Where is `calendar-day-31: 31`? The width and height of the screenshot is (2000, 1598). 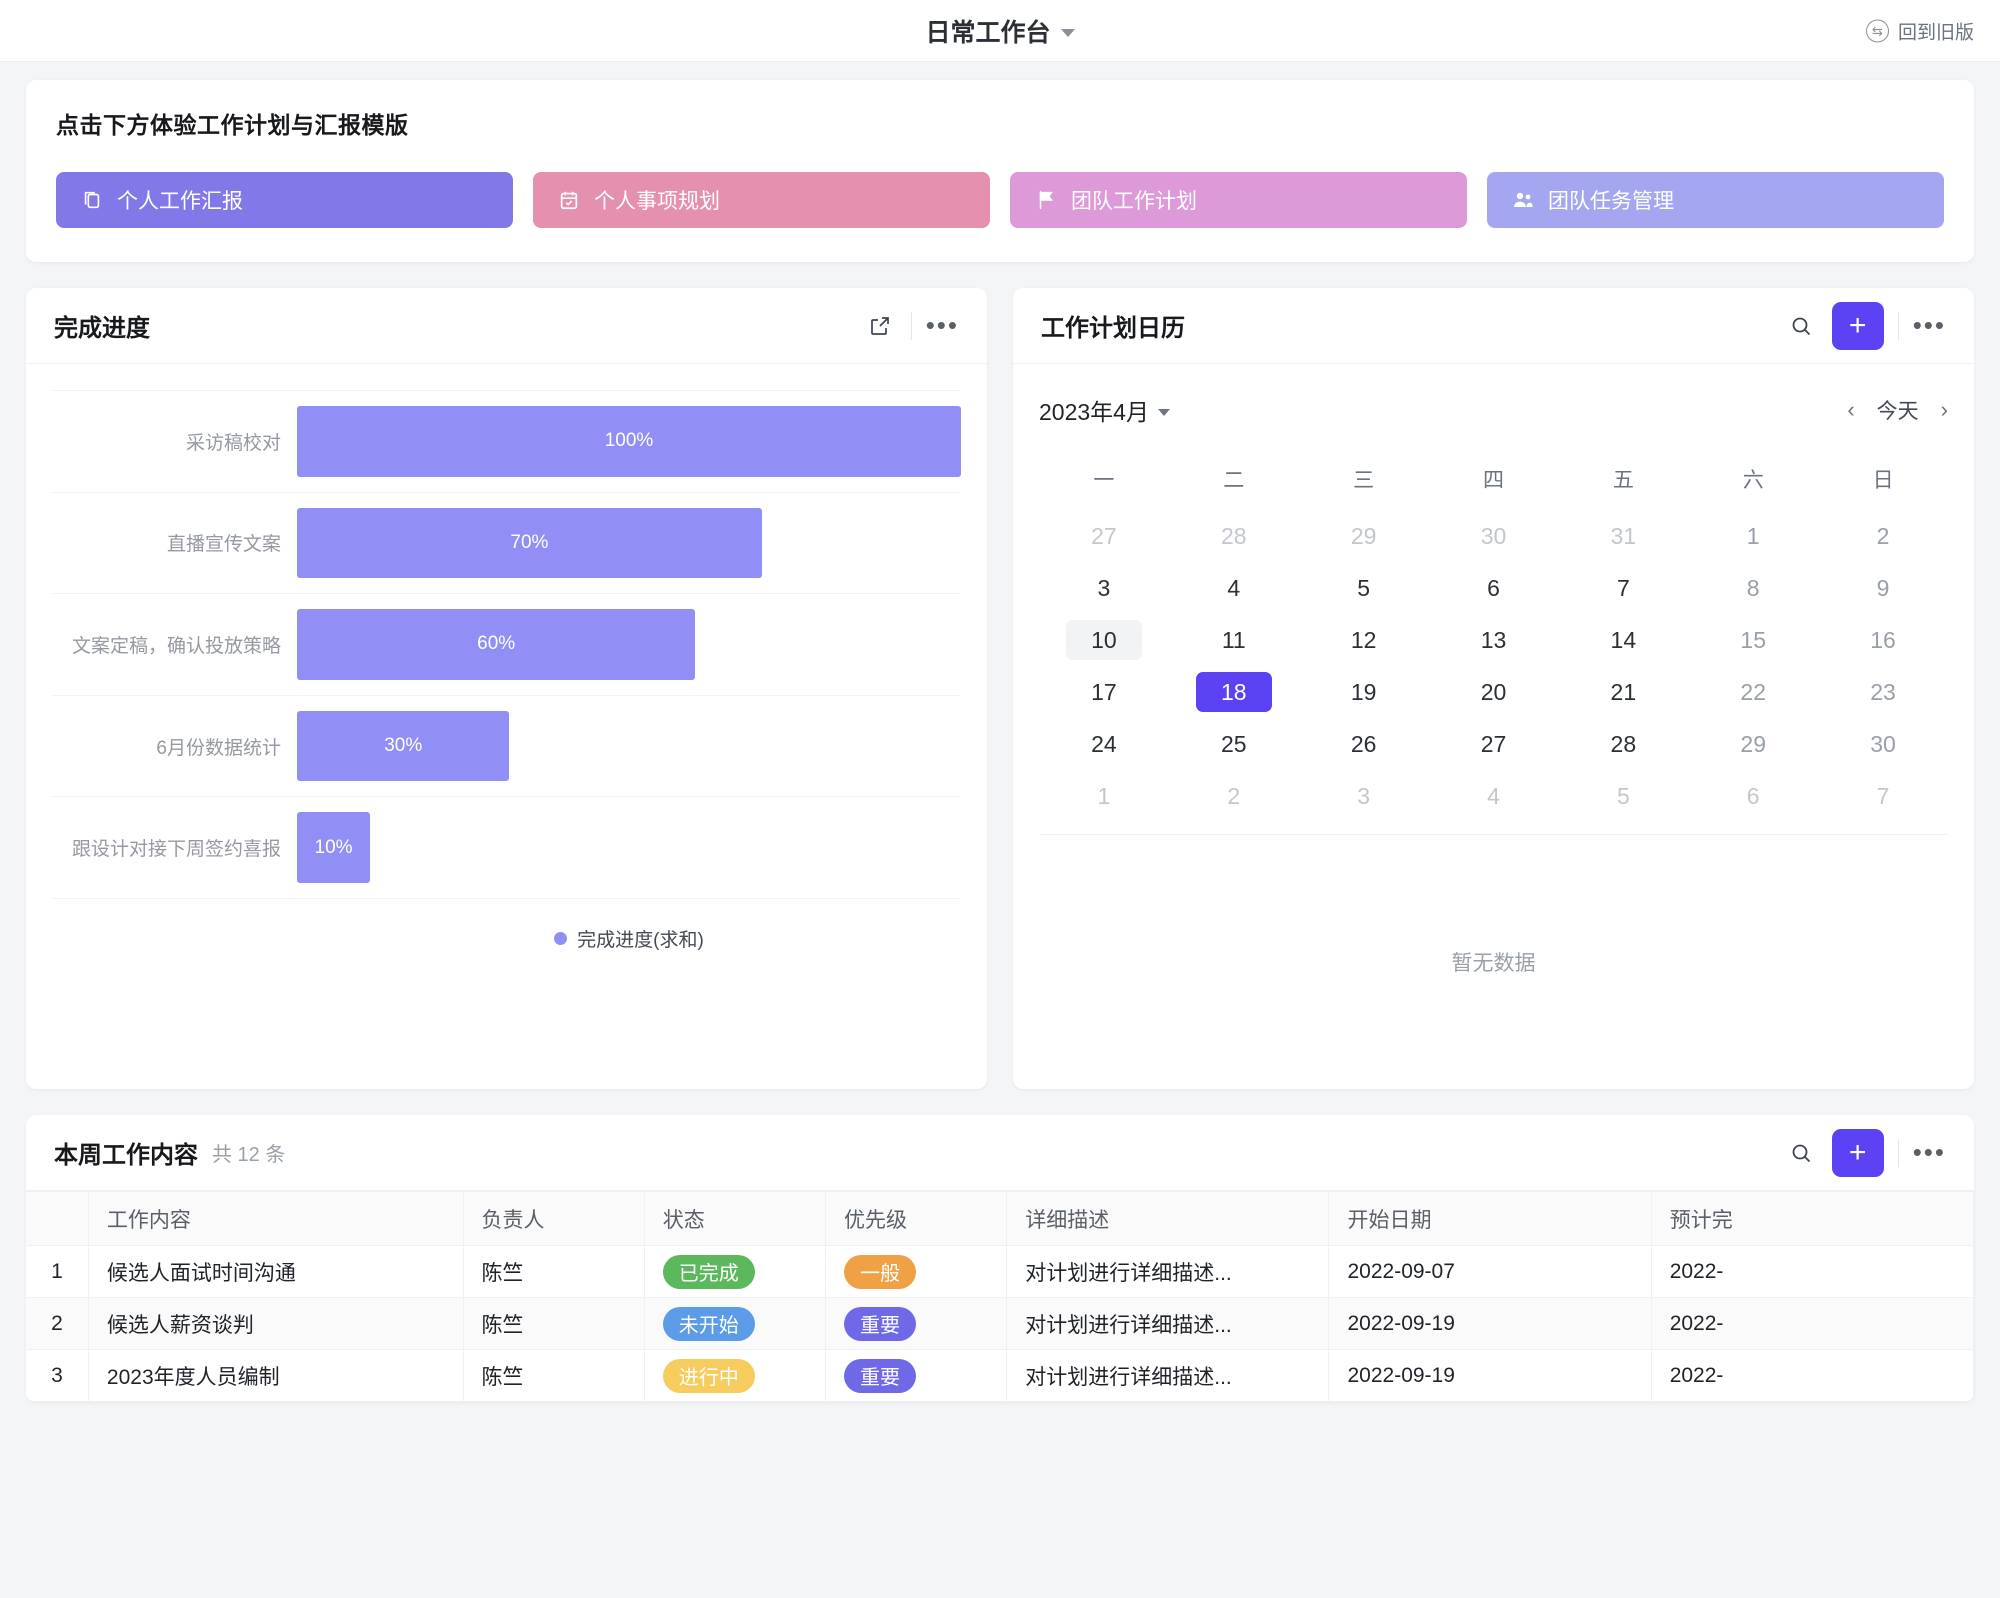 calendar-day-31: 31 is located at coordinates (1623, 535).